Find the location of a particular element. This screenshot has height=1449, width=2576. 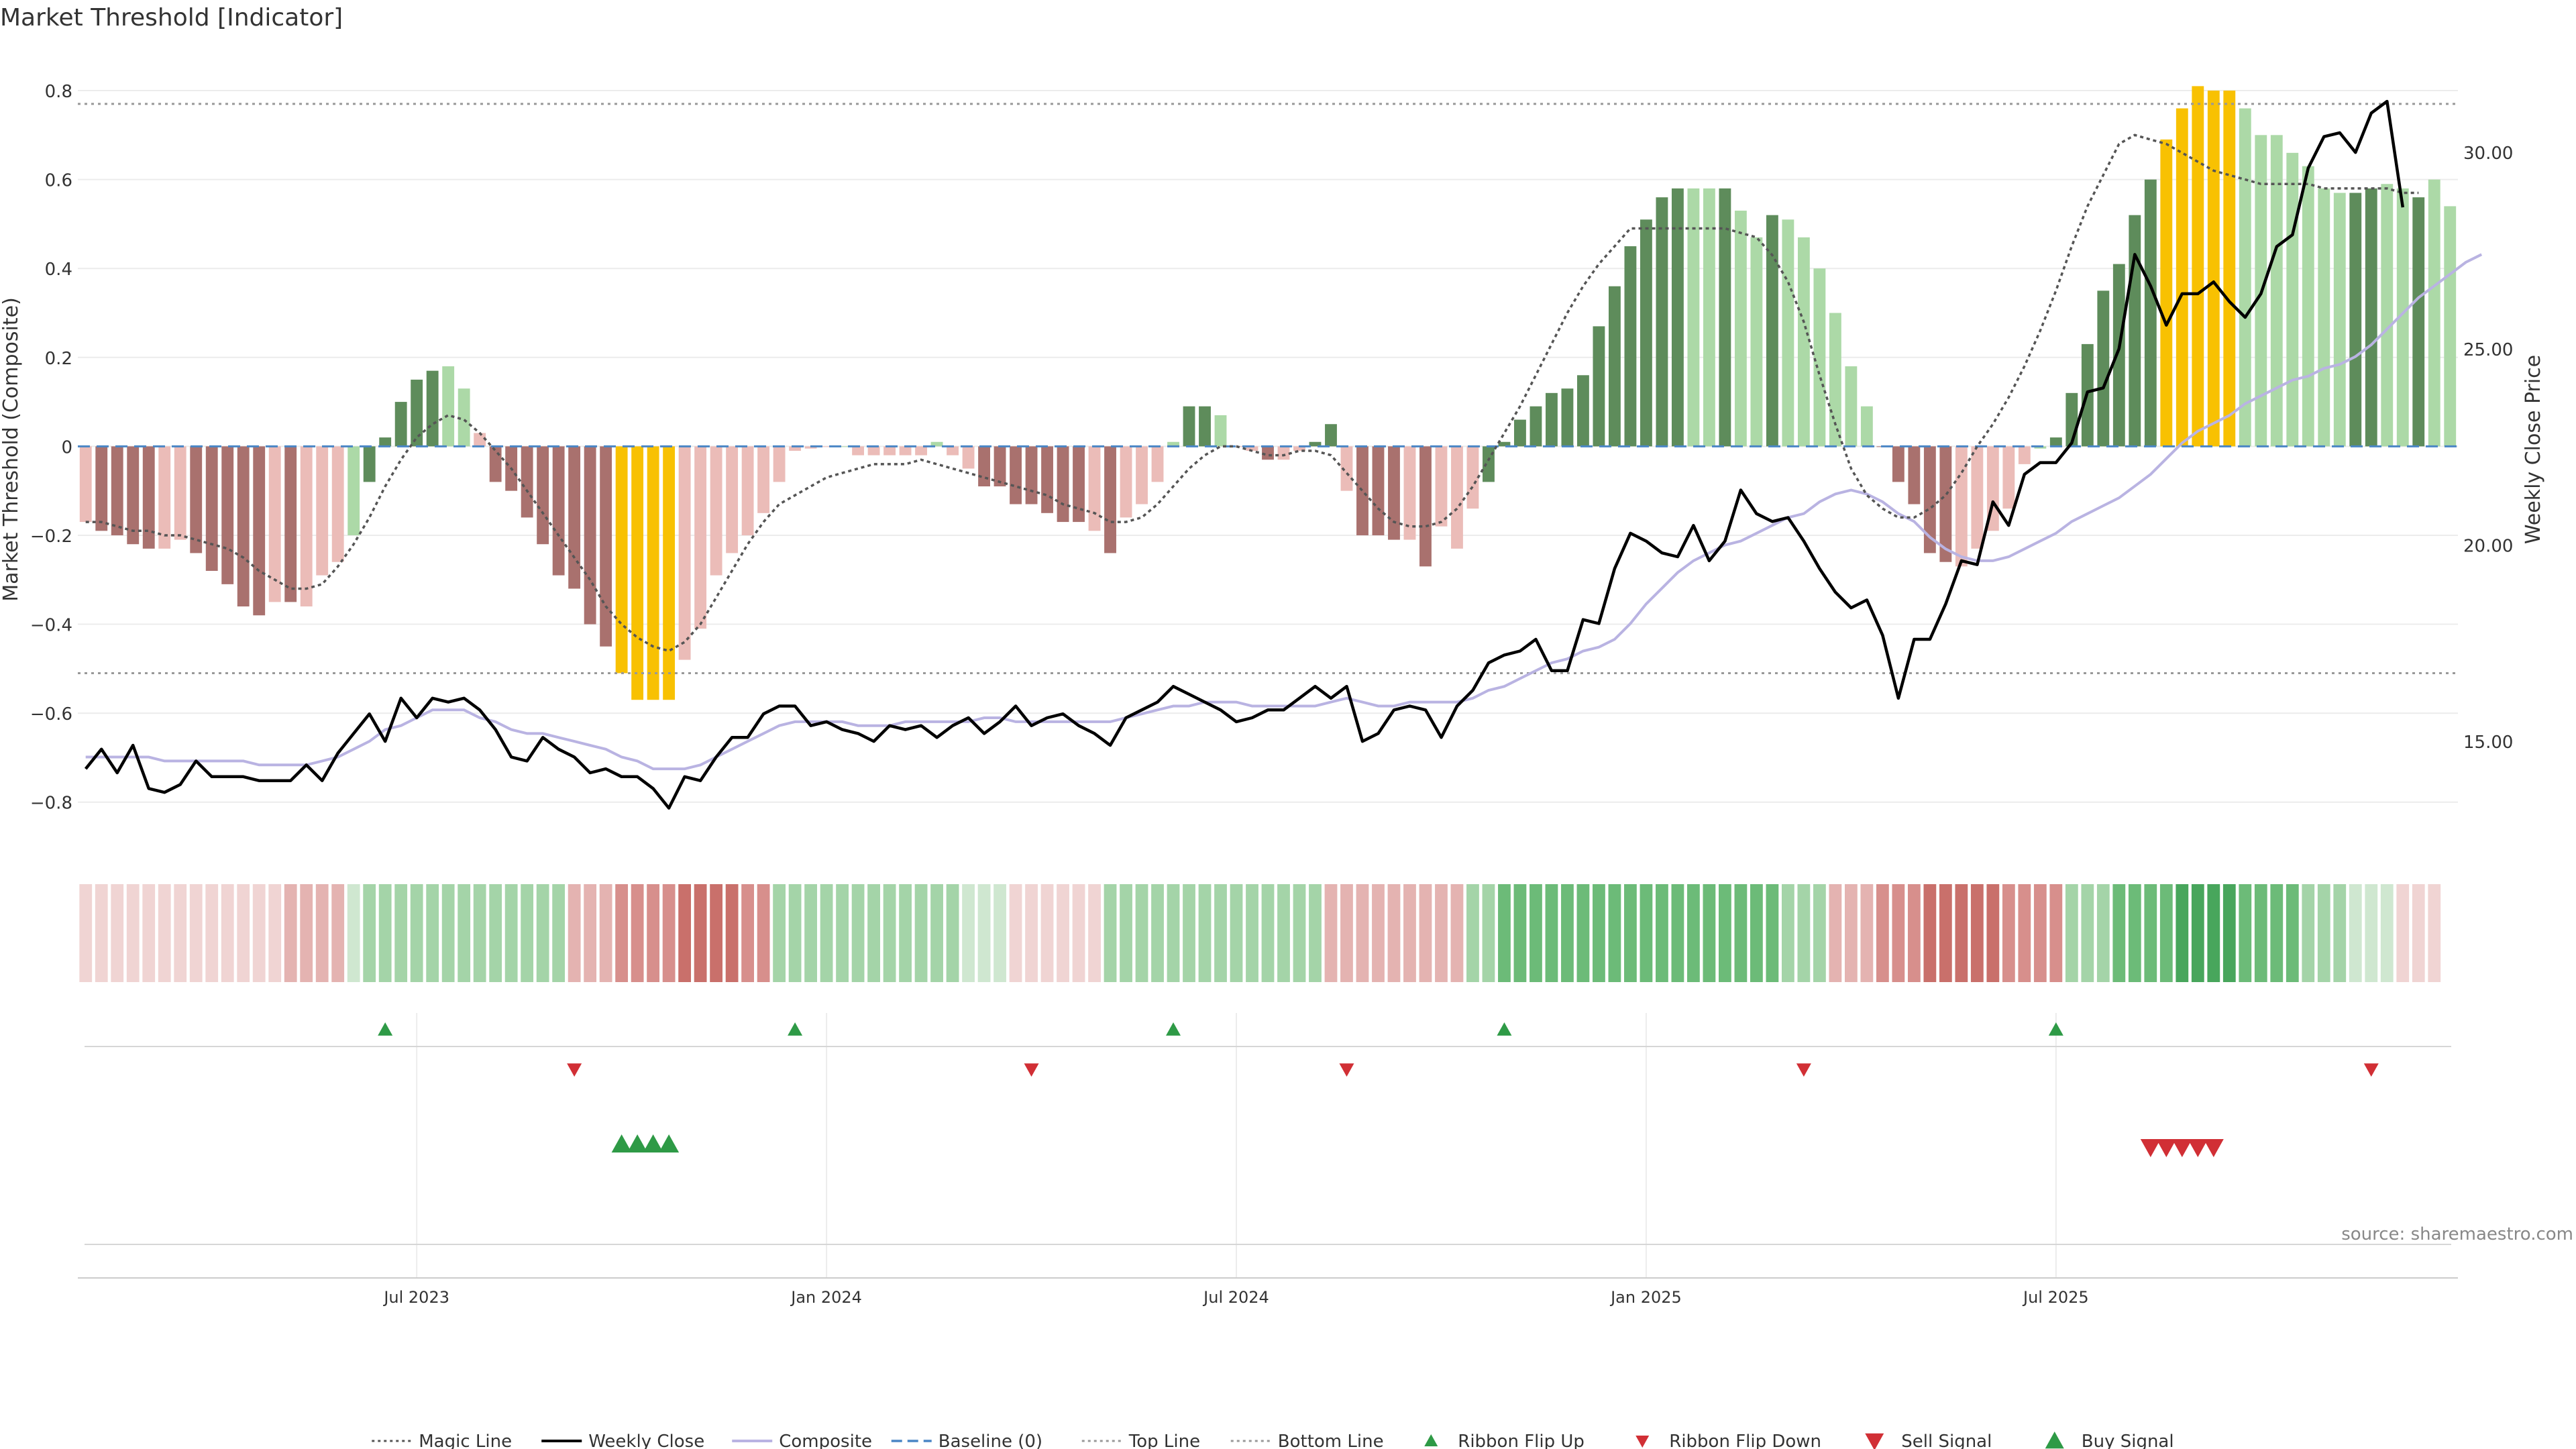

legend-label: Ribbon Flip Up is located at coordinates (1521, 1440).